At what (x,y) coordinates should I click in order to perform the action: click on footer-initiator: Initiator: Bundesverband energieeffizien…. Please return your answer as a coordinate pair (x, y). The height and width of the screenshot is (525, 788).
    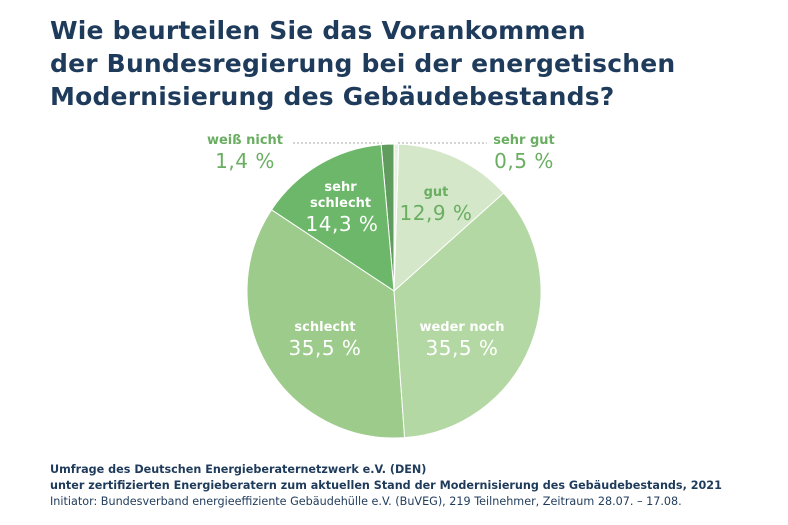
    Looking at the image, I should click on (366, 501).